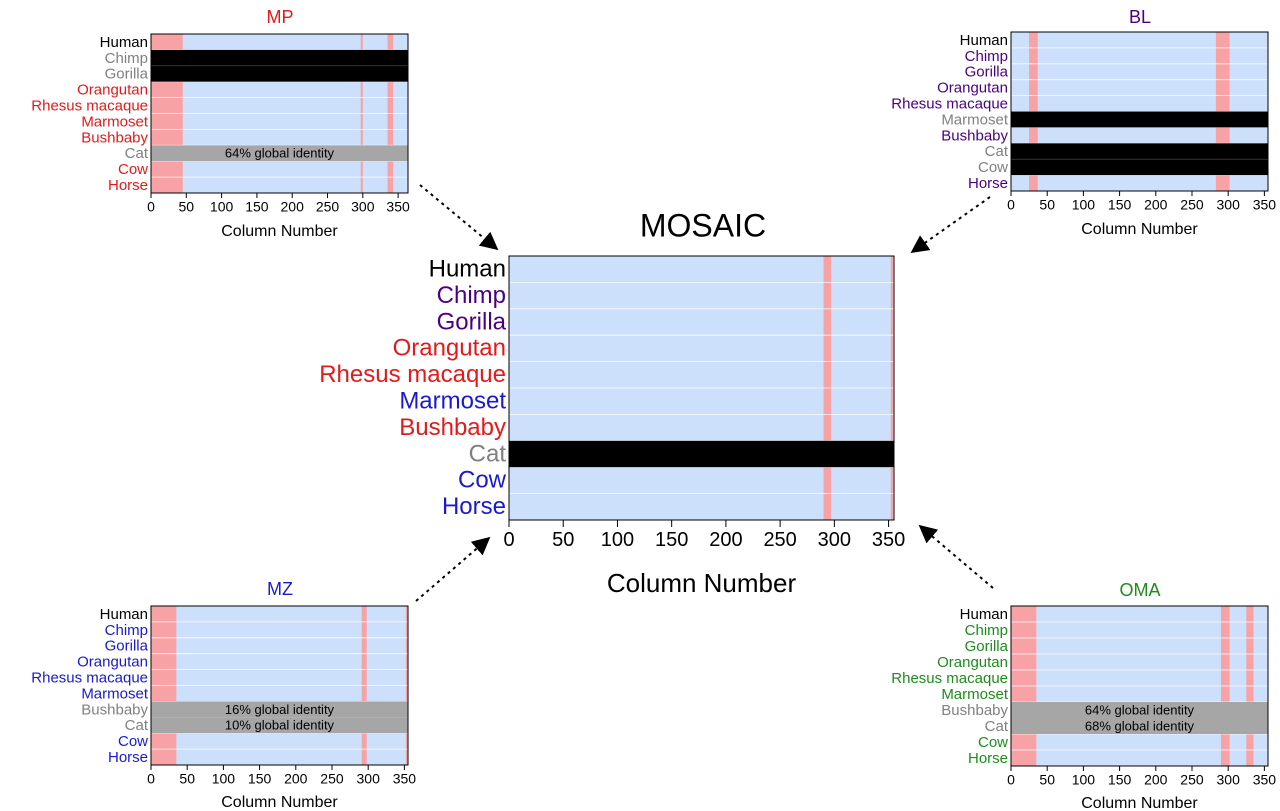  Describe the element at coordinates (1139, 803) in the screenshot. I see `oma-x-axis-label: Column Number` at that location.